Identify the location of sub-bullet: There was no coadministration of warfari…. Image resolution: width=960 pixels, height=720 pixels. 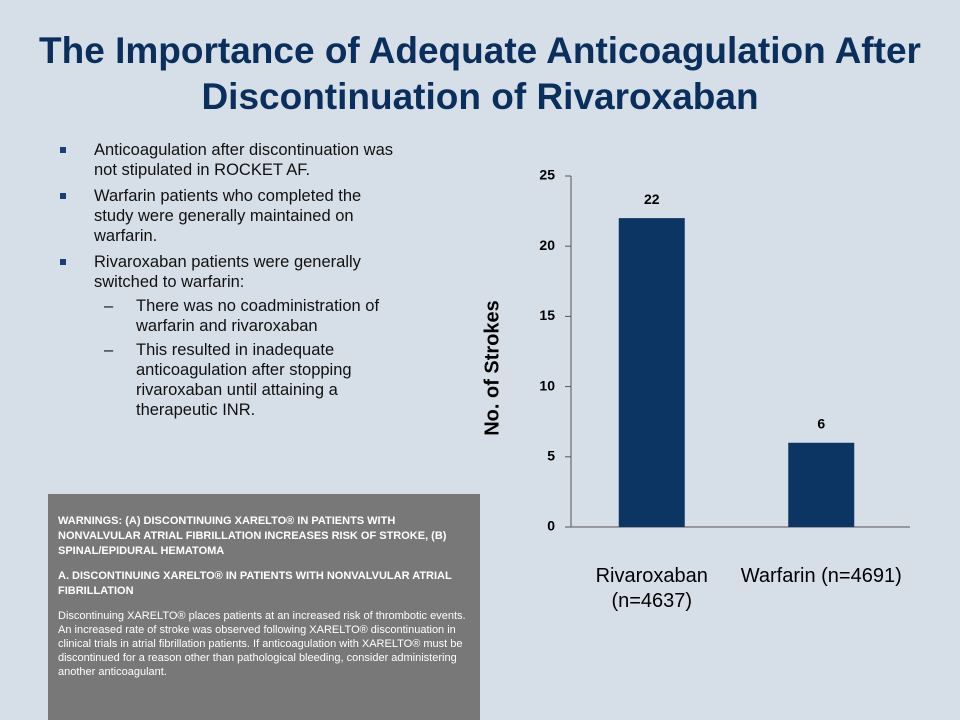
(247, 316).